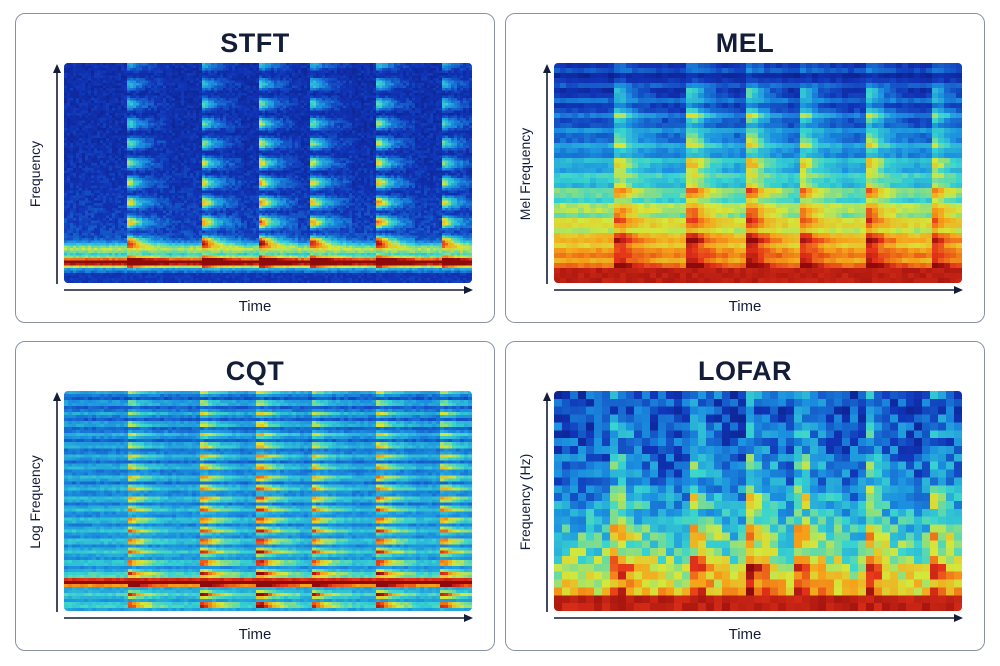  Describe the element at coordinates (745, 43) in the screenshot. I see `panel-title: MEL` at that location.